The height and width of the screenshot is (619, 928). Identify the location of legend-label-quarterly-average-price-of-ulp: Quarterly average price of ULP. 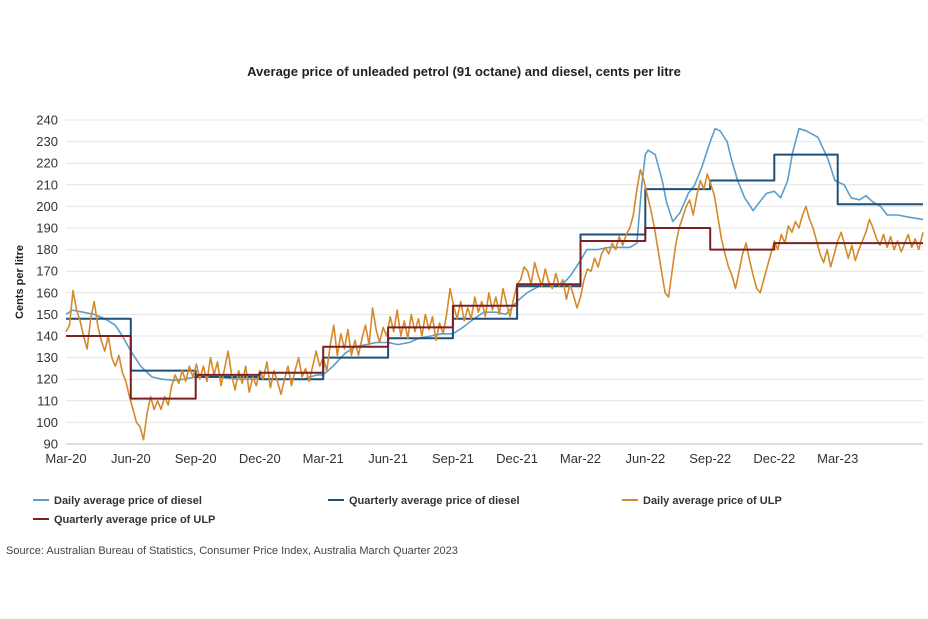
(134, 520).